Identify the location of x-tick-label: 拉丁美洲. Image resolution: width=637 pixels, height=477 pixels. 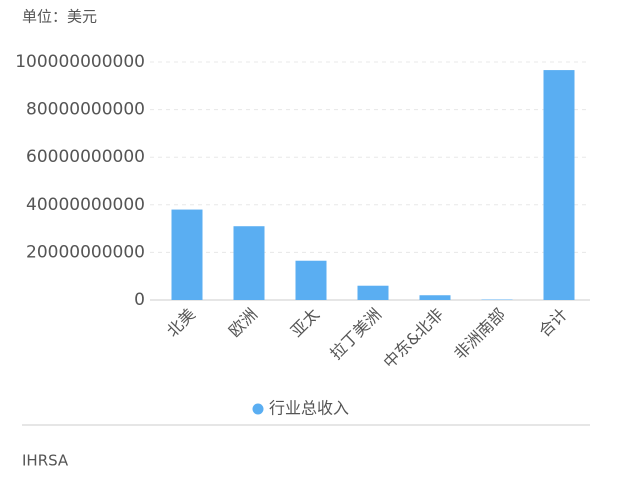
(355, 334).